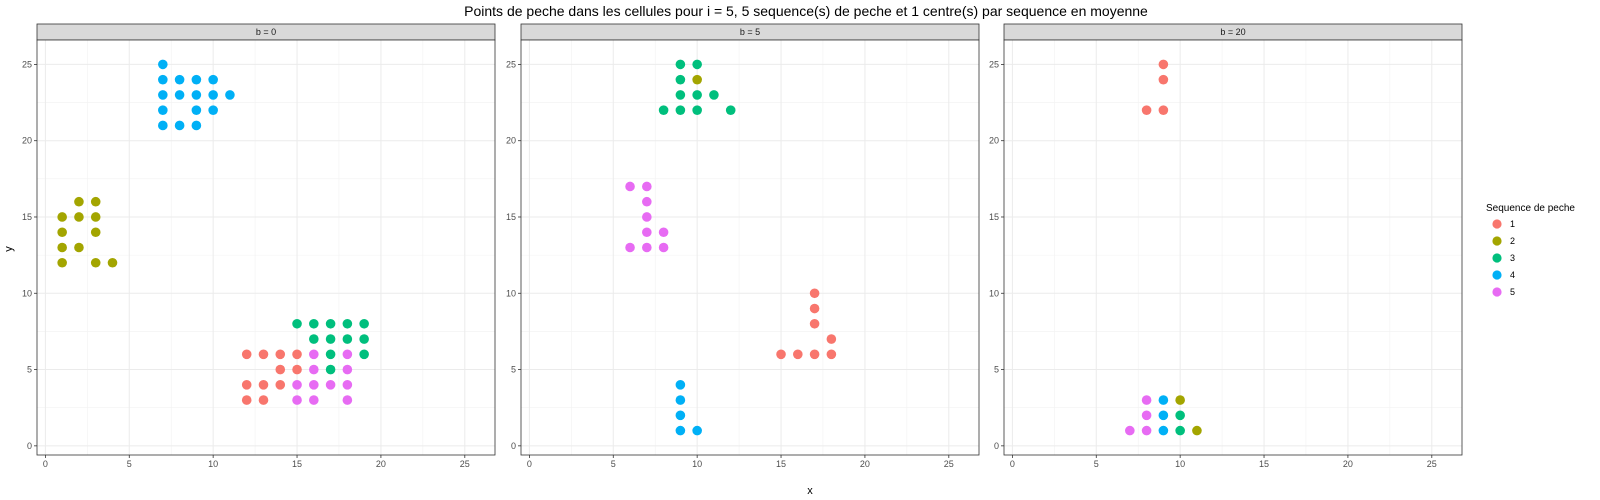 The image size is (1600, 500). What do you see at coordinates (1512, 241) in the screenshot?
I see `legend-label-2: 2` at bounding box center [1512, 241].